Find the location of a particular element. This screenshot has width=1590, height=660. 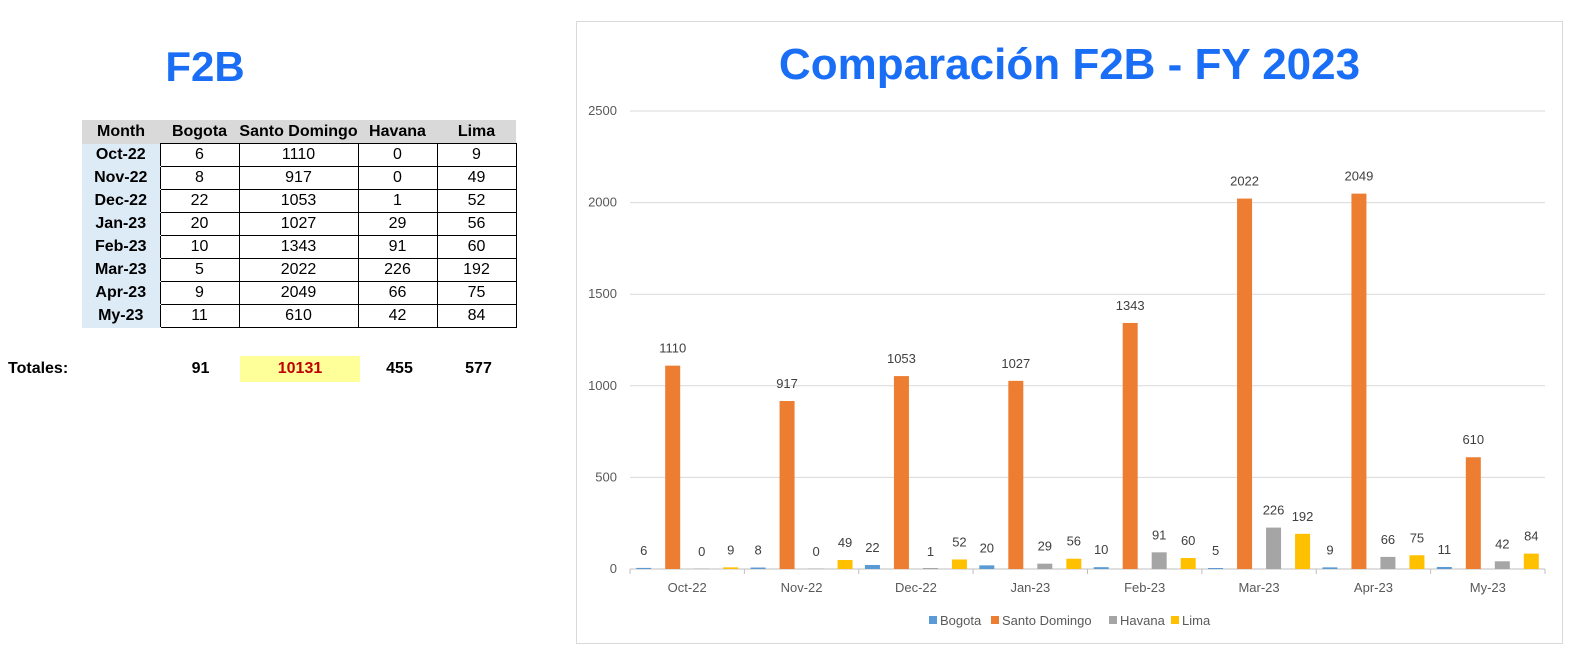

bogota-cell: 10 is located at coordinates (199, 247).